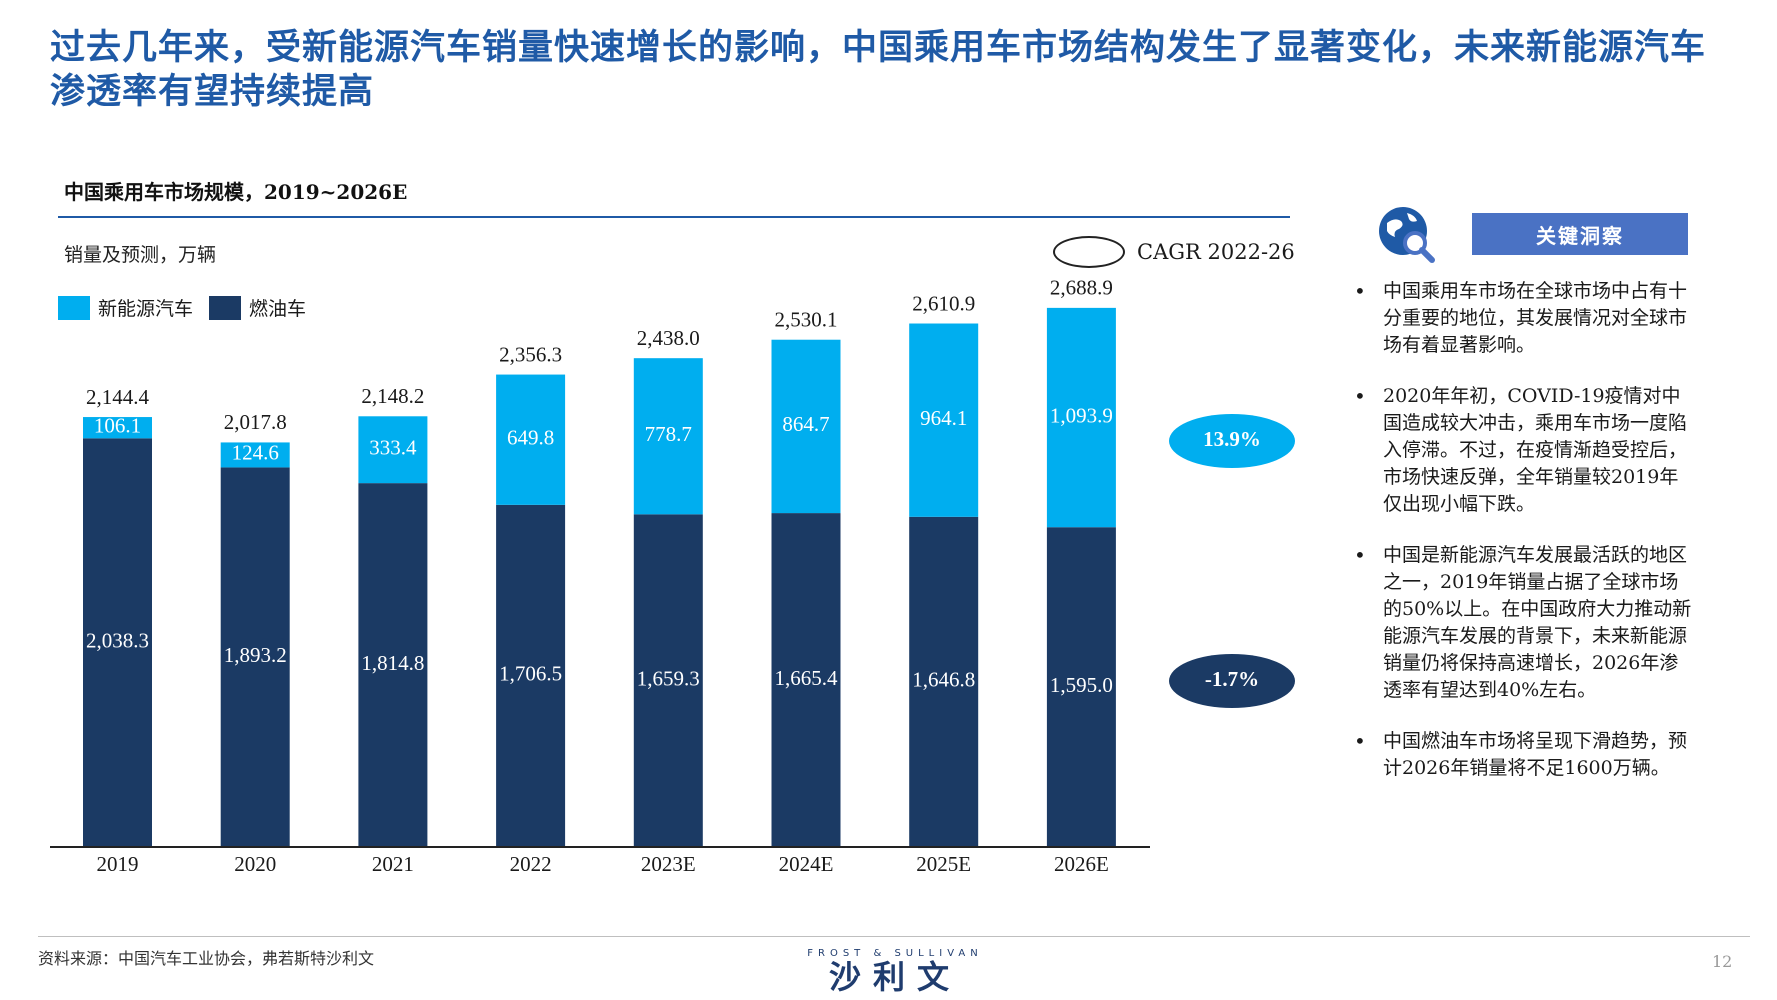 The width and height of the screenshot is (1777, 1000). What do you see at coordinates (1081, 864) in the screenshot?
I see `x-tick-label: 2026E` at bounding box center [1081, 864].